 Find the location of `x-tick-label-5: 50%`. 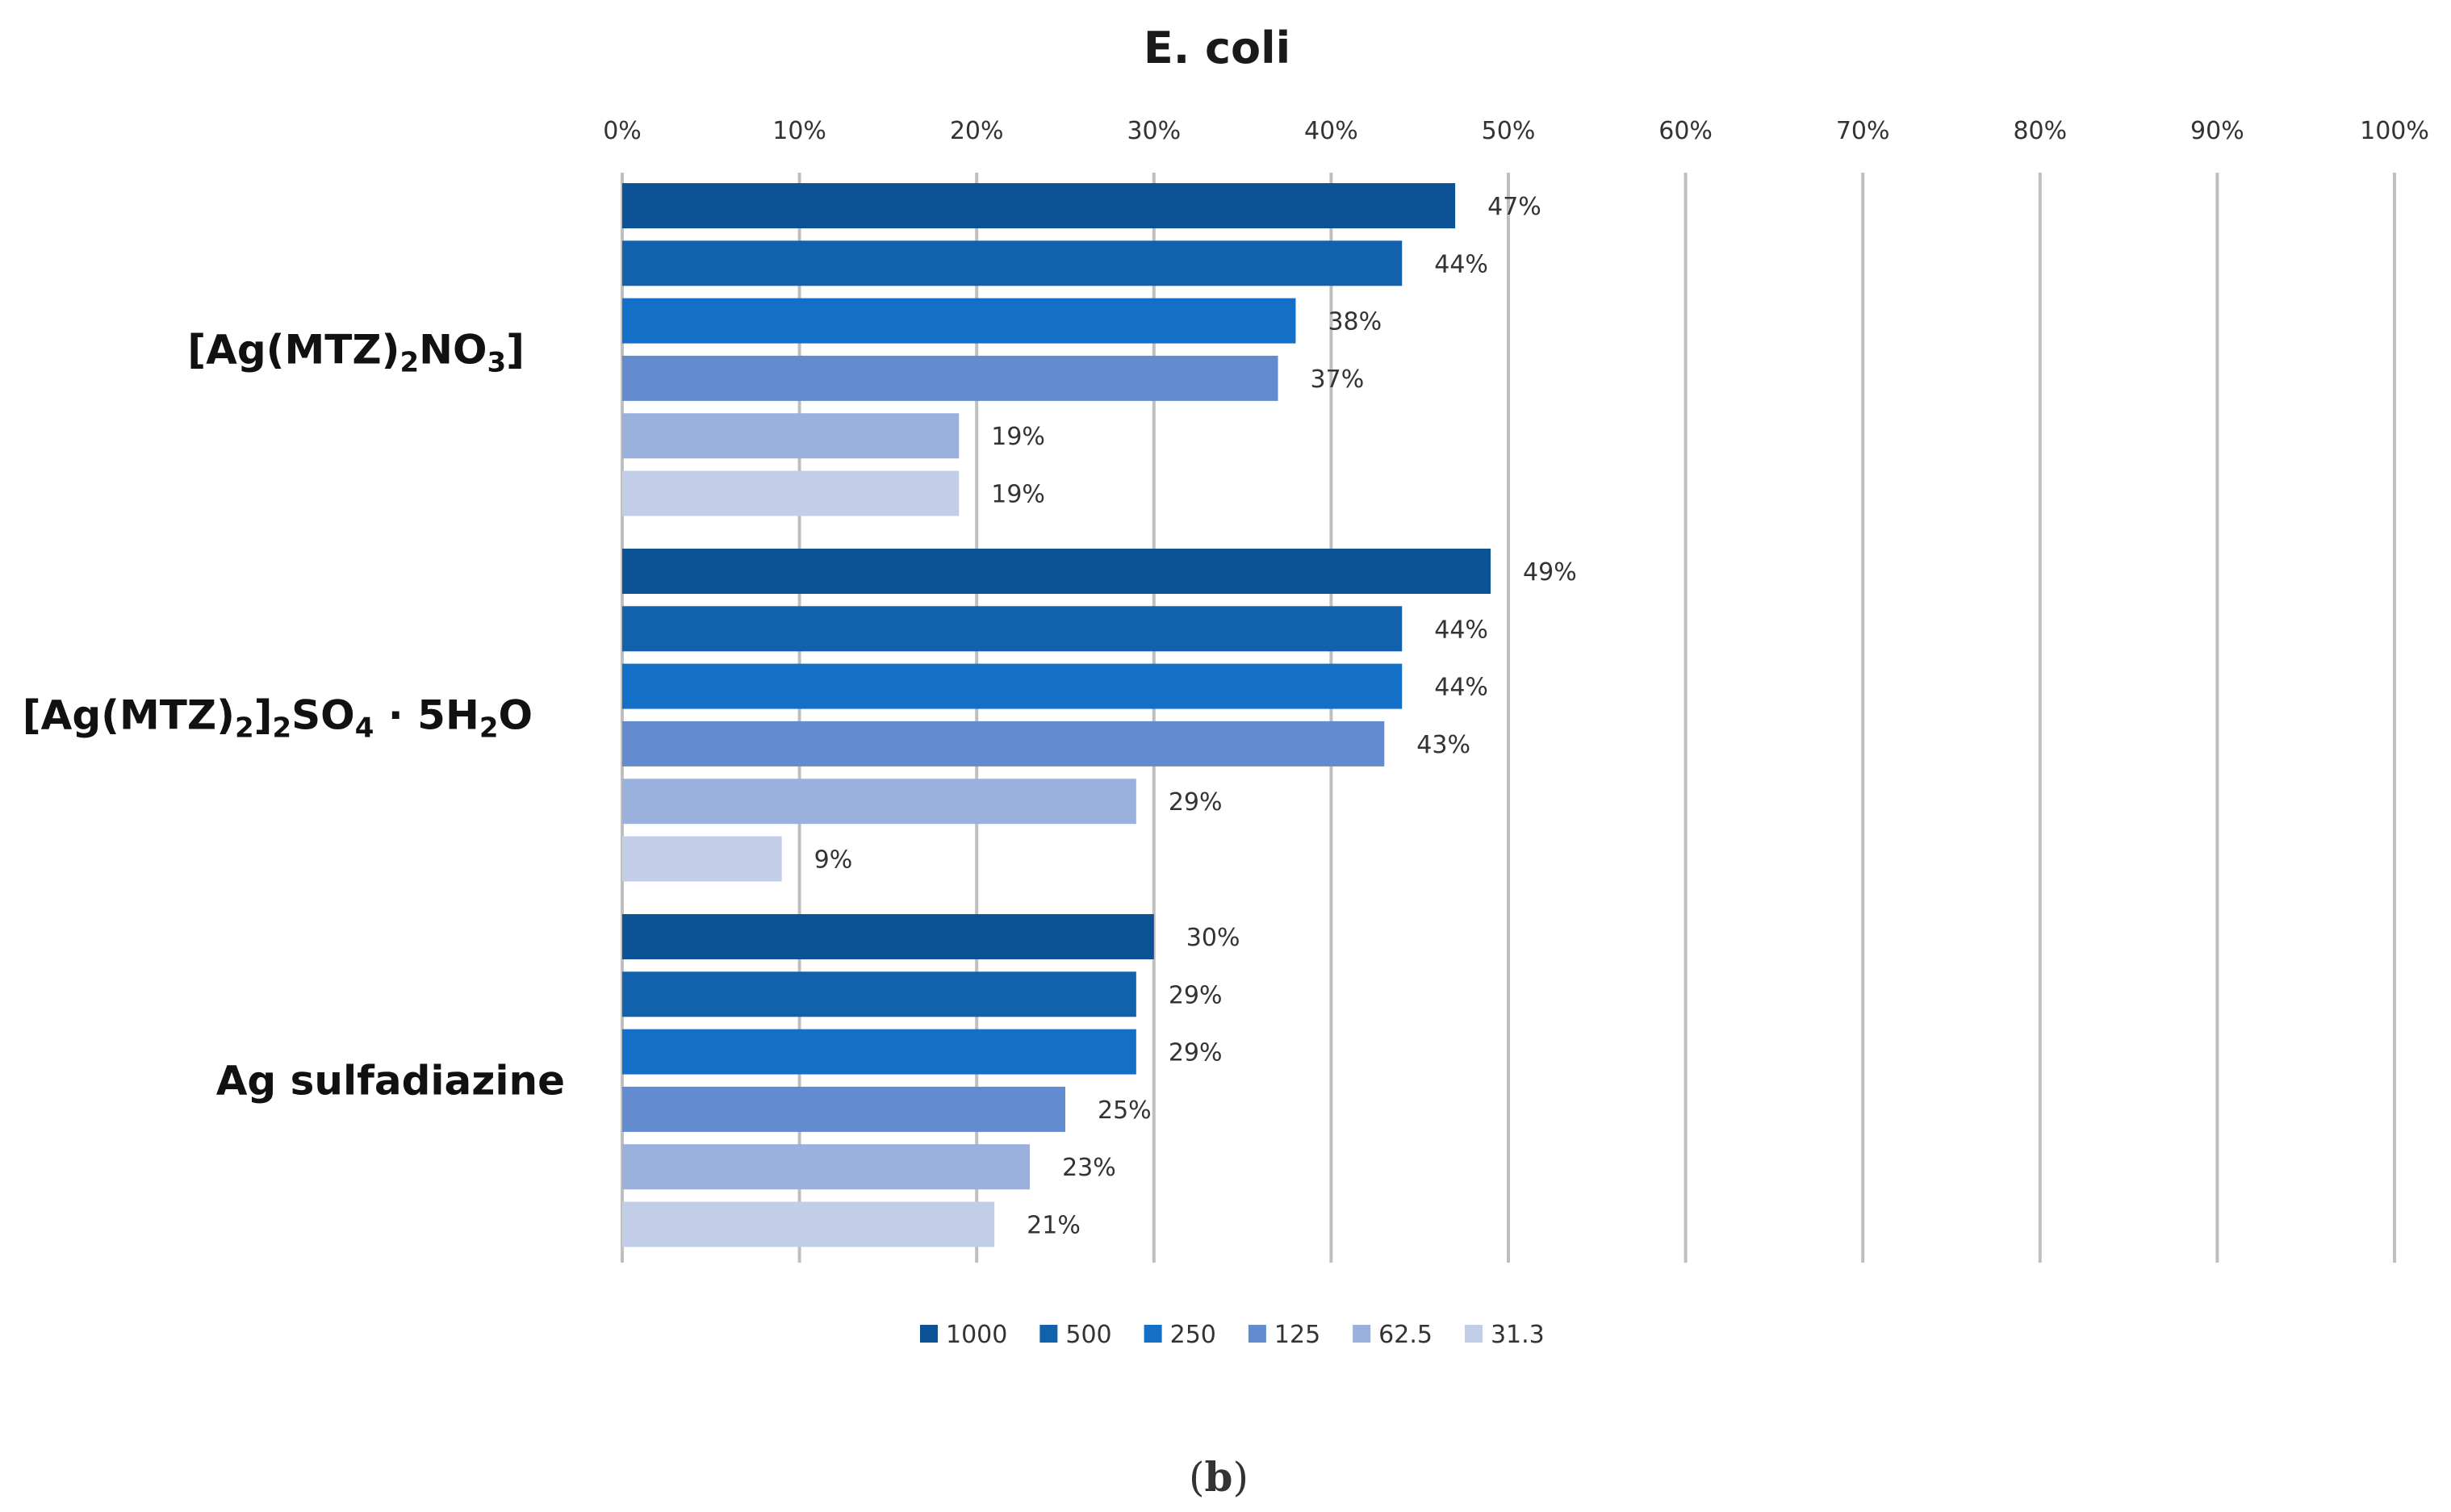

x-tick-label-5: 50% is located at coordinates (1509, 131).